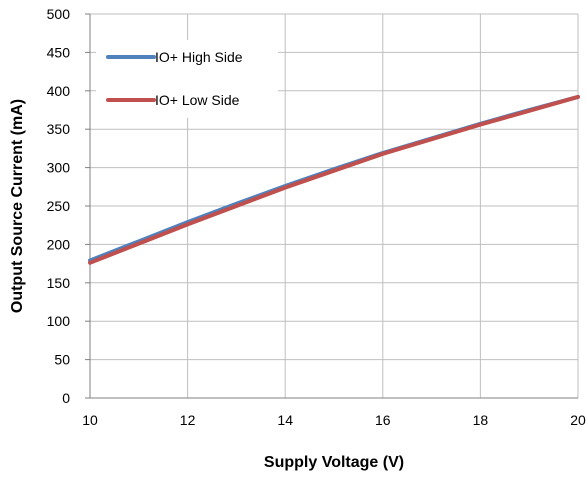 This screenshot has width=587, height=479. I want to click on legend-label: IO+ High Side, so click(199, 57).